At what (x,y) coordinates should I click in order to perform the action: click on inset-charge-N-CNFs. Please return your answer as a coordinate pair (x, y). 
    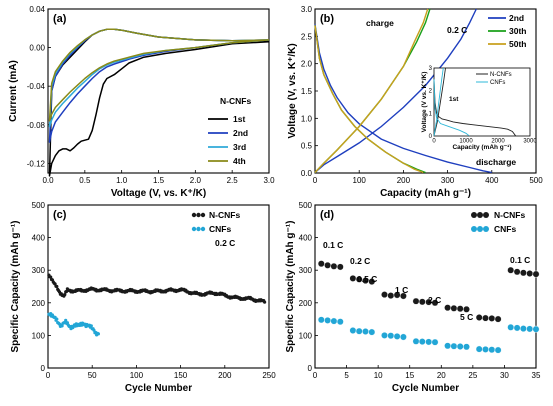
    Looking at the image, I should click on (439, 101).